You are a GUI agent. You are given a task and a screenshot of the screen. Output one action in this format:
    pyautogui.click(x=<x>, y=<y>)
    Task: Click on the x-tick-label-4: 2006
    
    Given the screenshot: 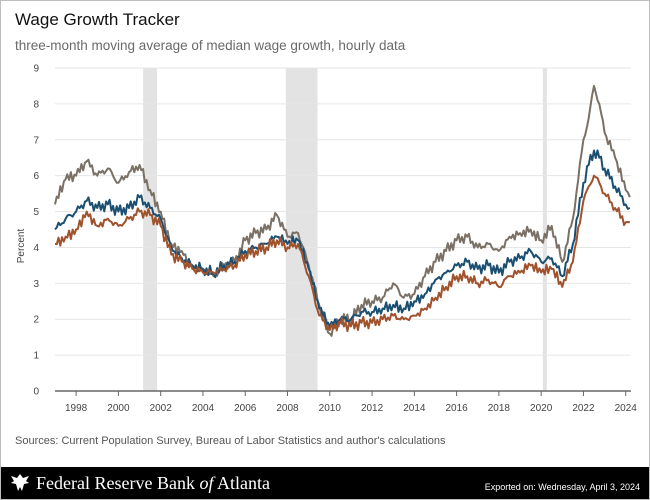 What is the action you would take?
    pyautogui.click(x=245, y=408)
    